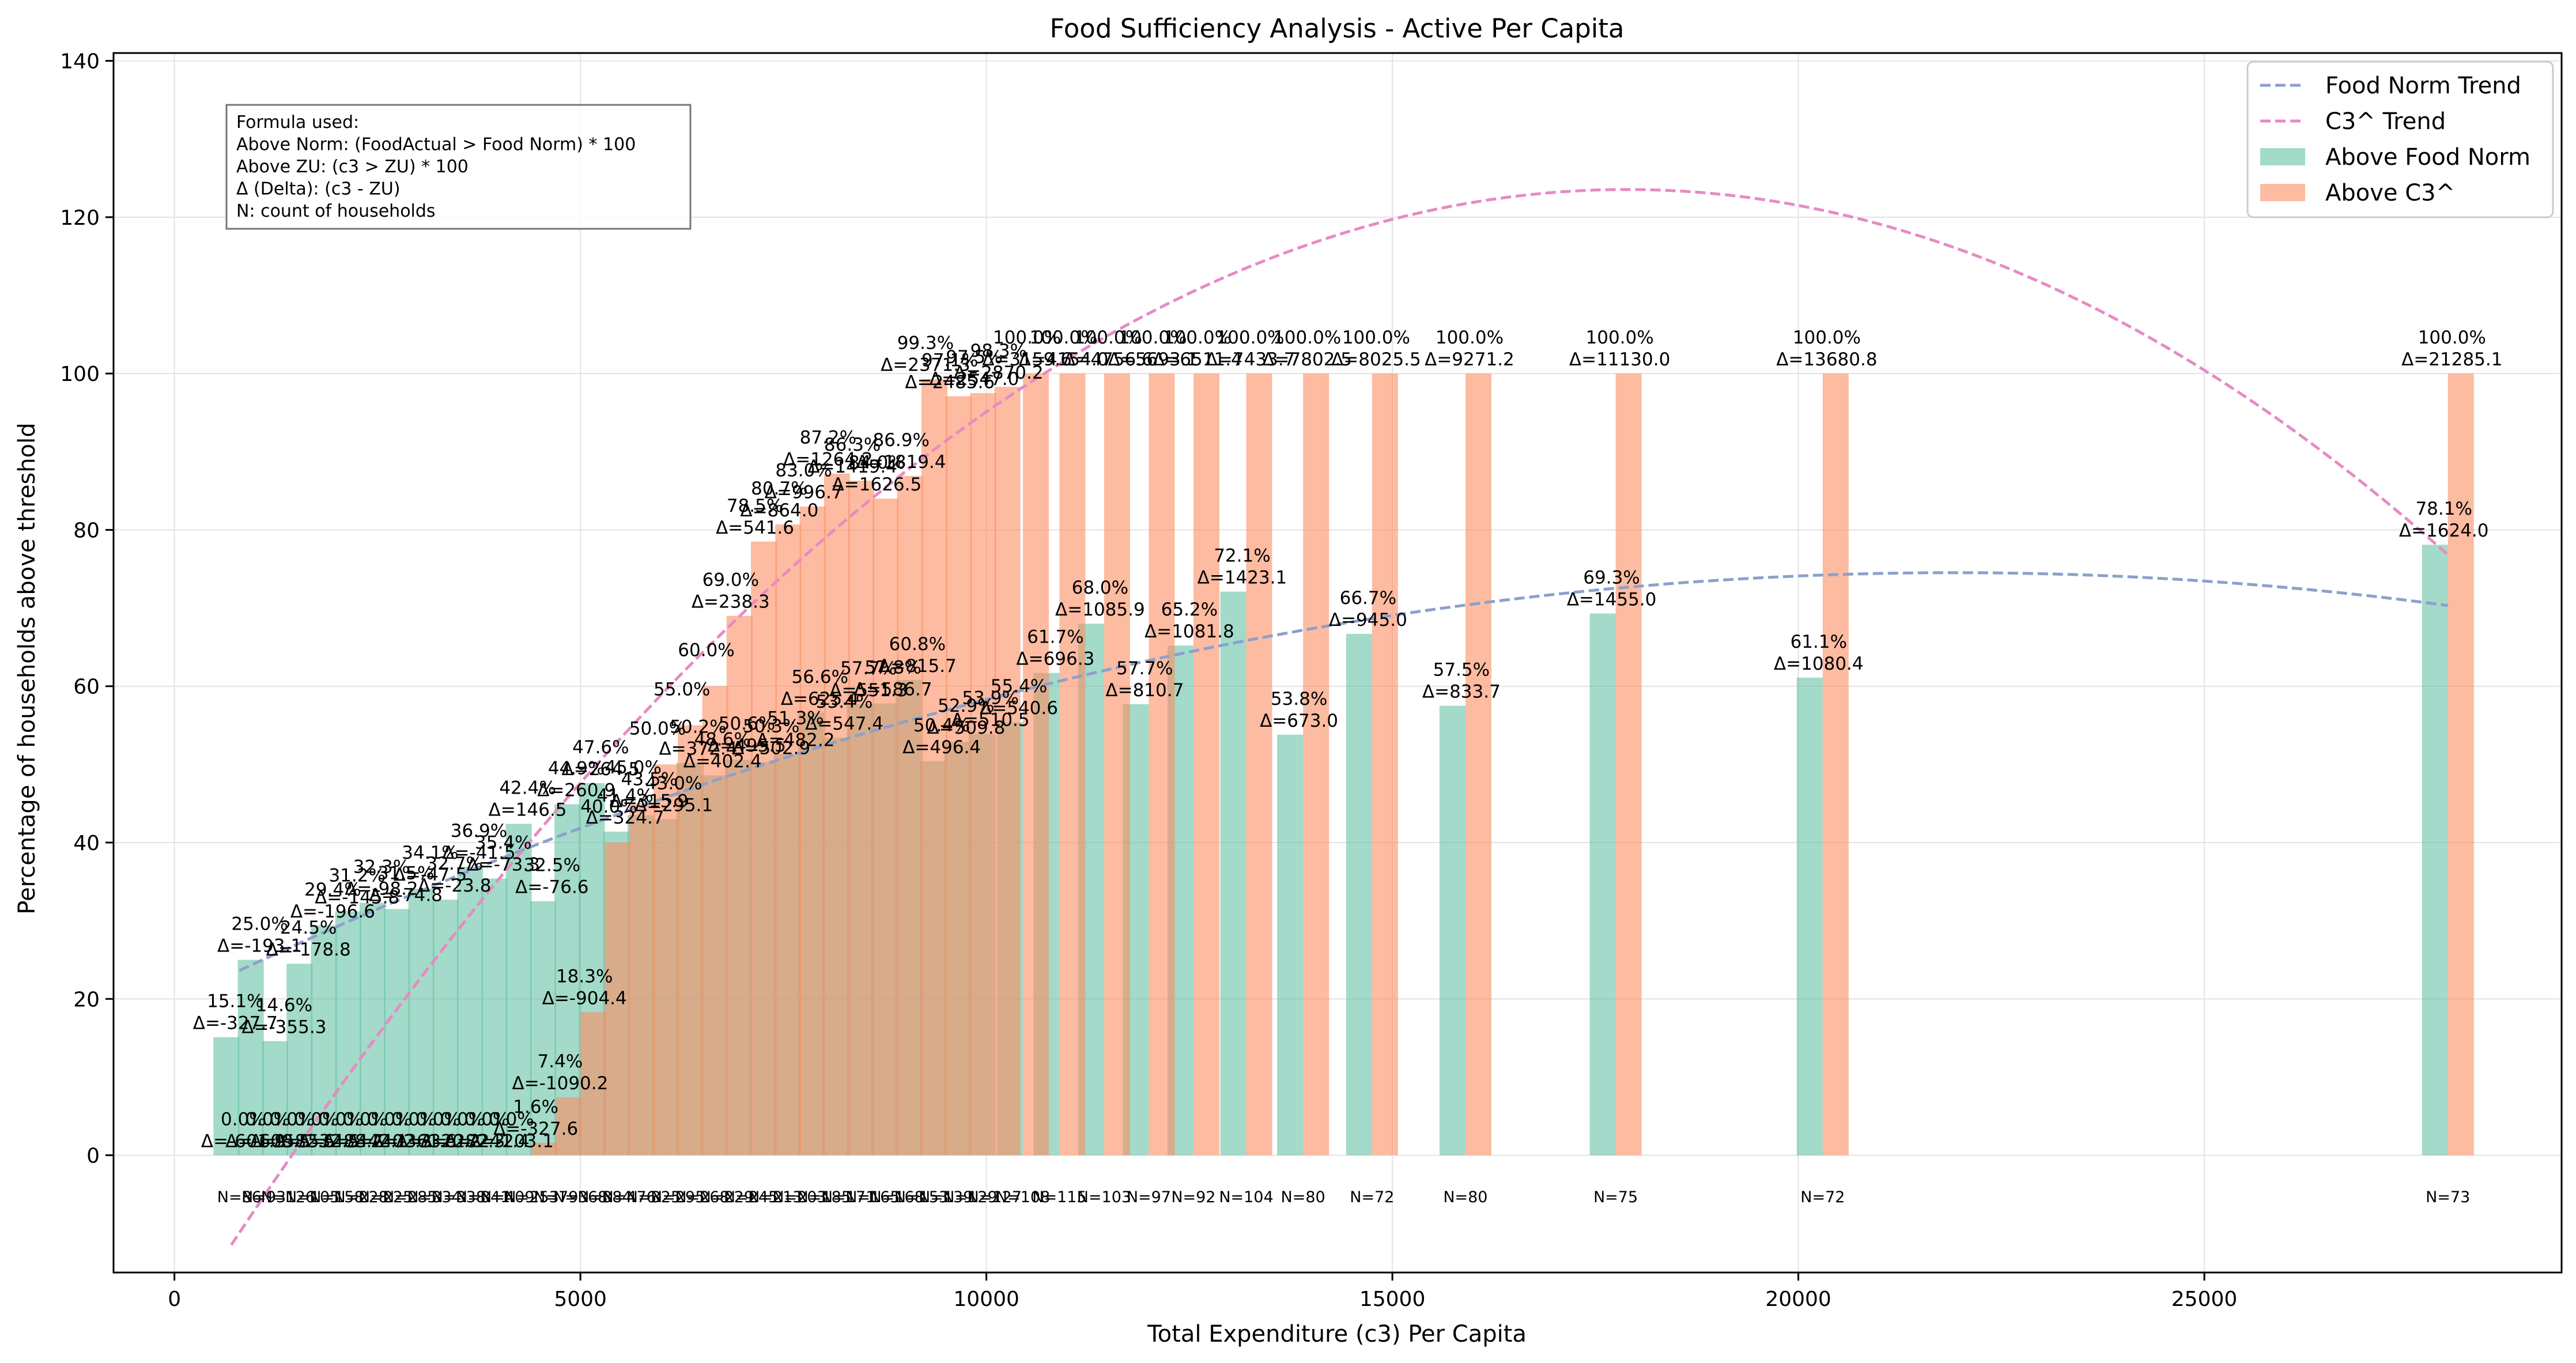  I want to click on food-norm-label-pct: 43.0%, so click(673, 783).